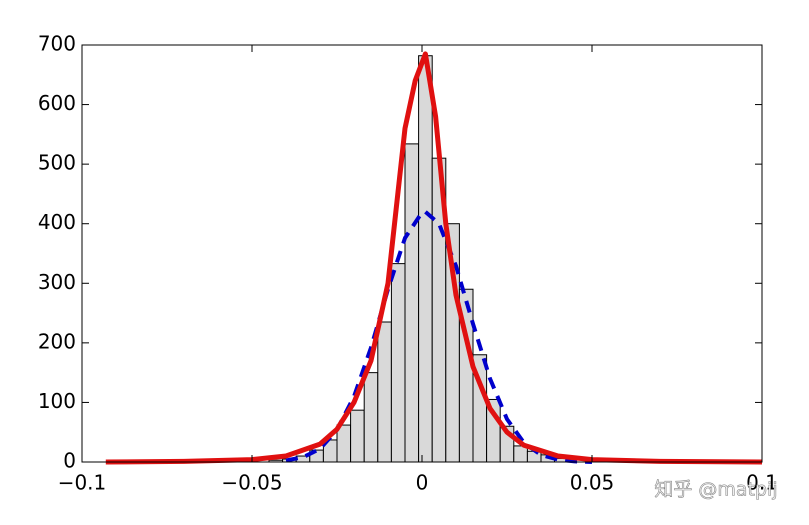 The width and height of the screenshot is (809, 525). Describe the element at coordinates (57, 103) in the screenshot. I see `y-tick-label: 600` at that location.